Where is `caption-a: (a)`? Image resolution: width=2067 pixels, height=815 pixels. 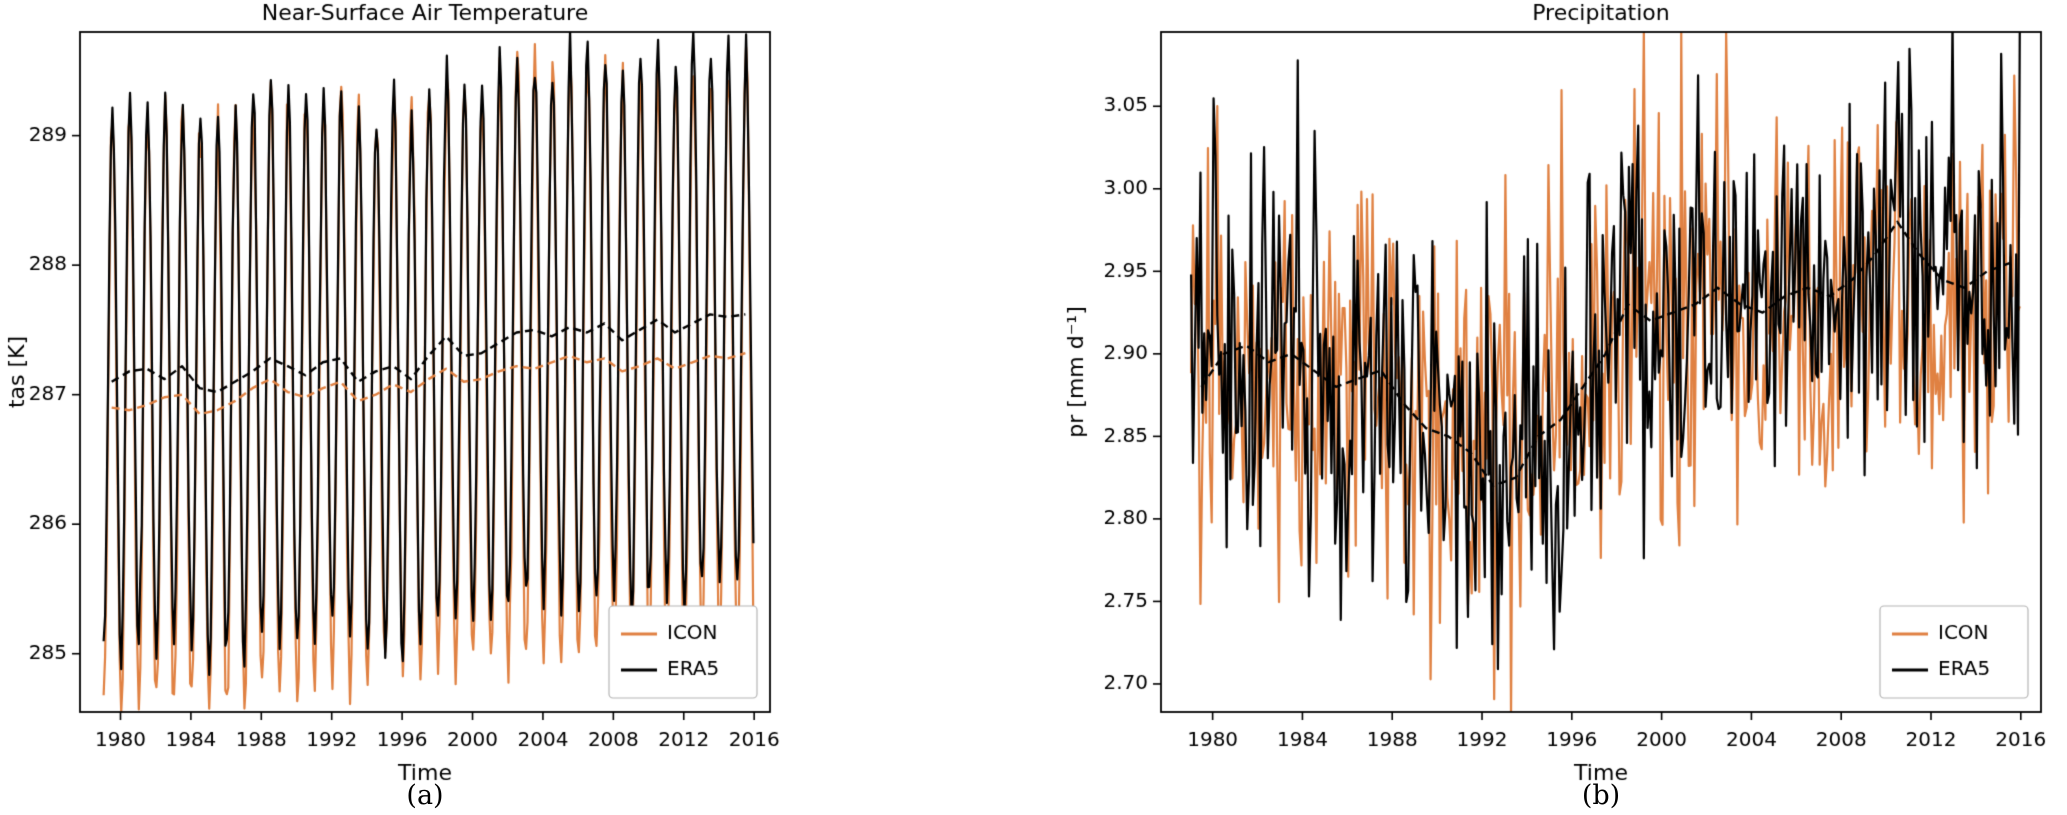 caption-a: (a) is located at coordinates (425, 795).